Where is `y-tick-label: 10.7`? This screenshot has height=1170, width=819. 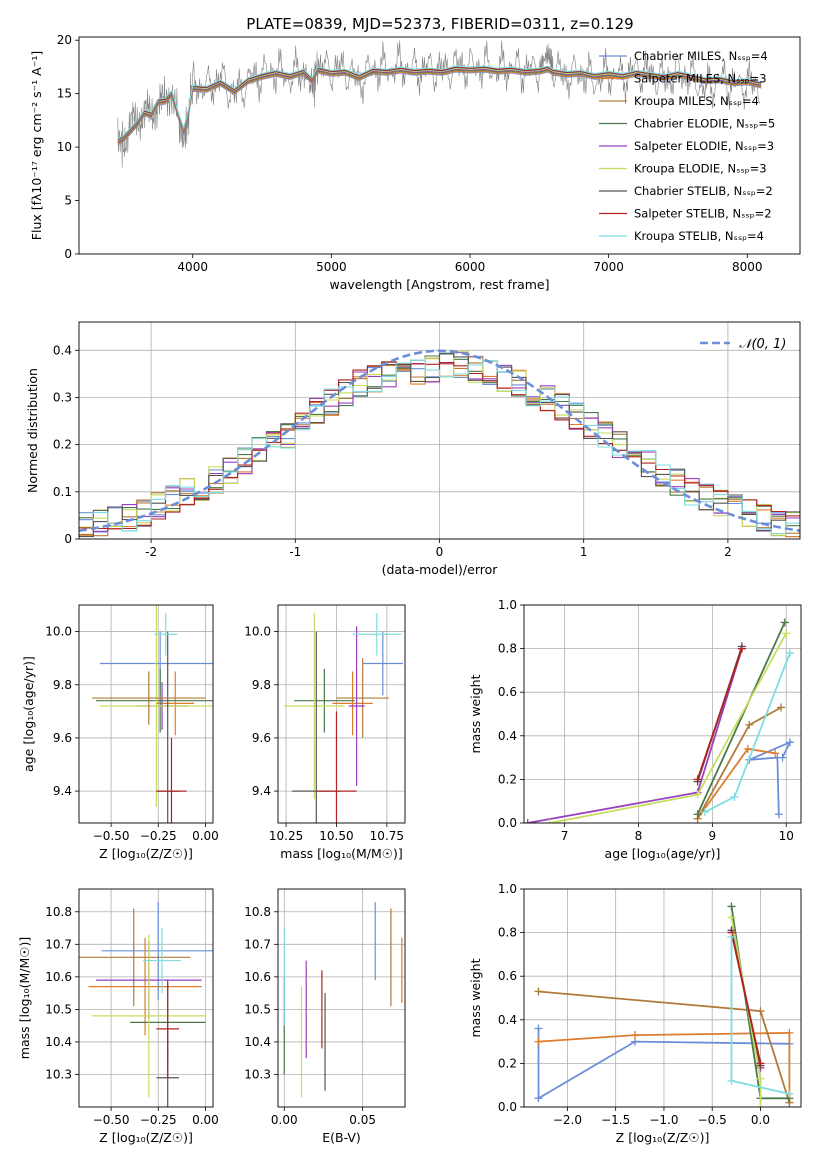
y-tick-label: 10.7 is located at coordinates (58, 944).